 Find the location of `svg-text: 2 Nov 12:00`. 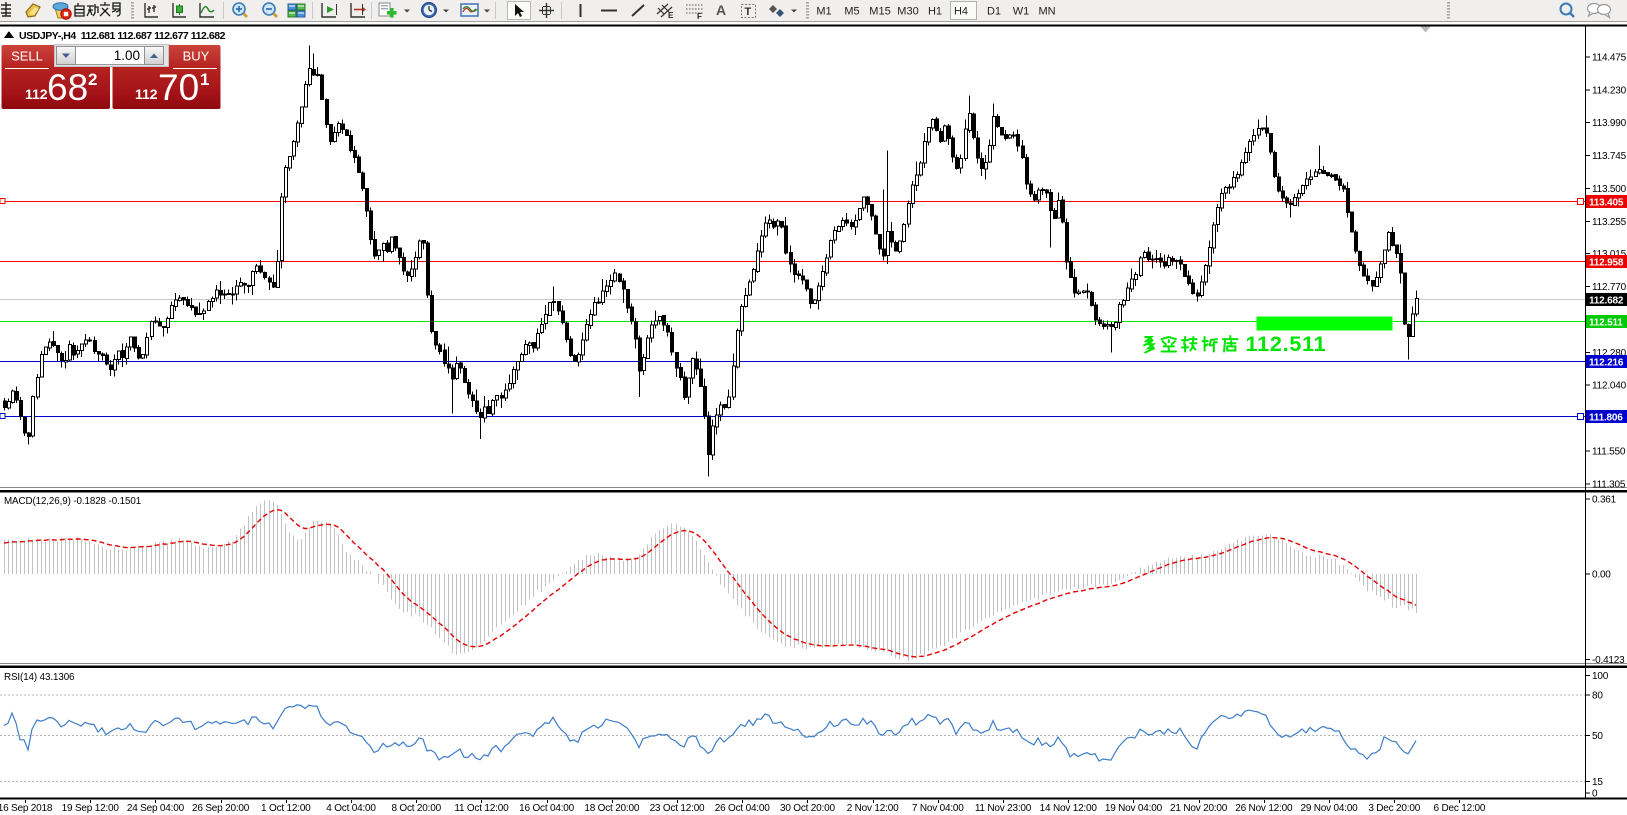

svg-text: 2 Nov 12:00 is located at coordinates (873, 808).